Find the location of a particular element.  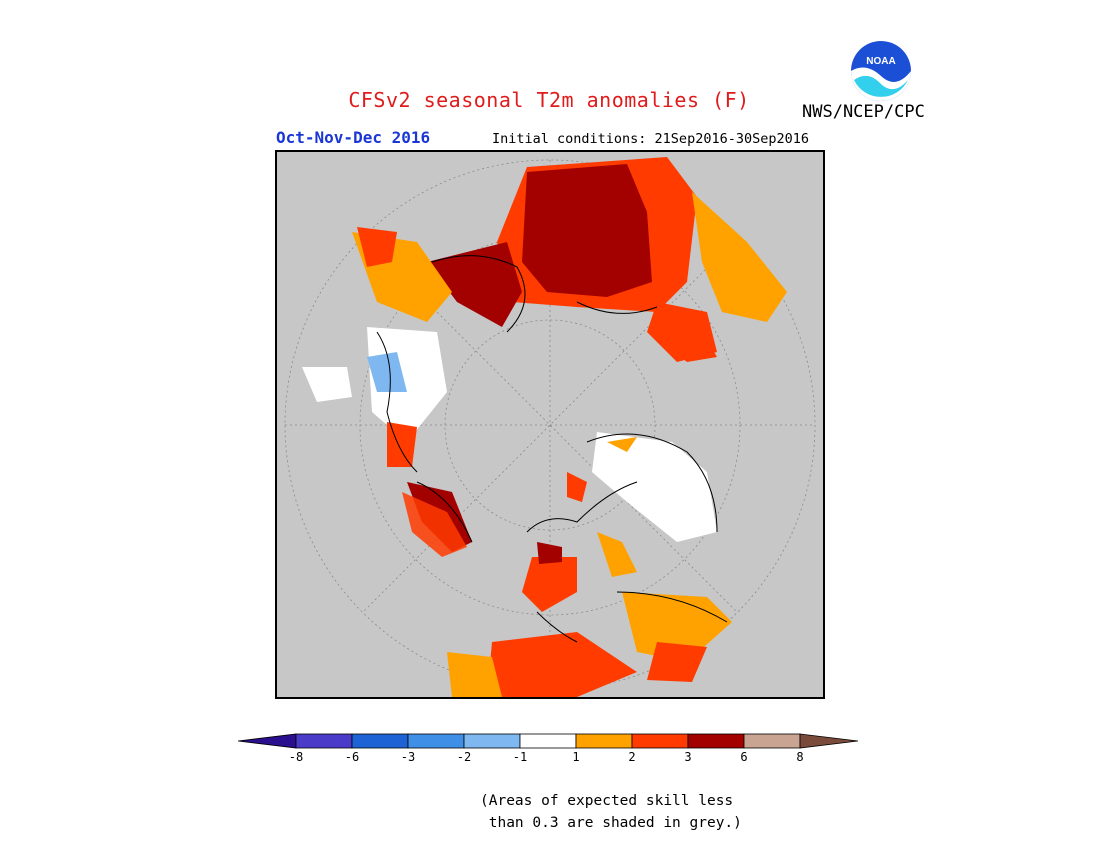

colorbar-cells is located at coordinates (548, 741).